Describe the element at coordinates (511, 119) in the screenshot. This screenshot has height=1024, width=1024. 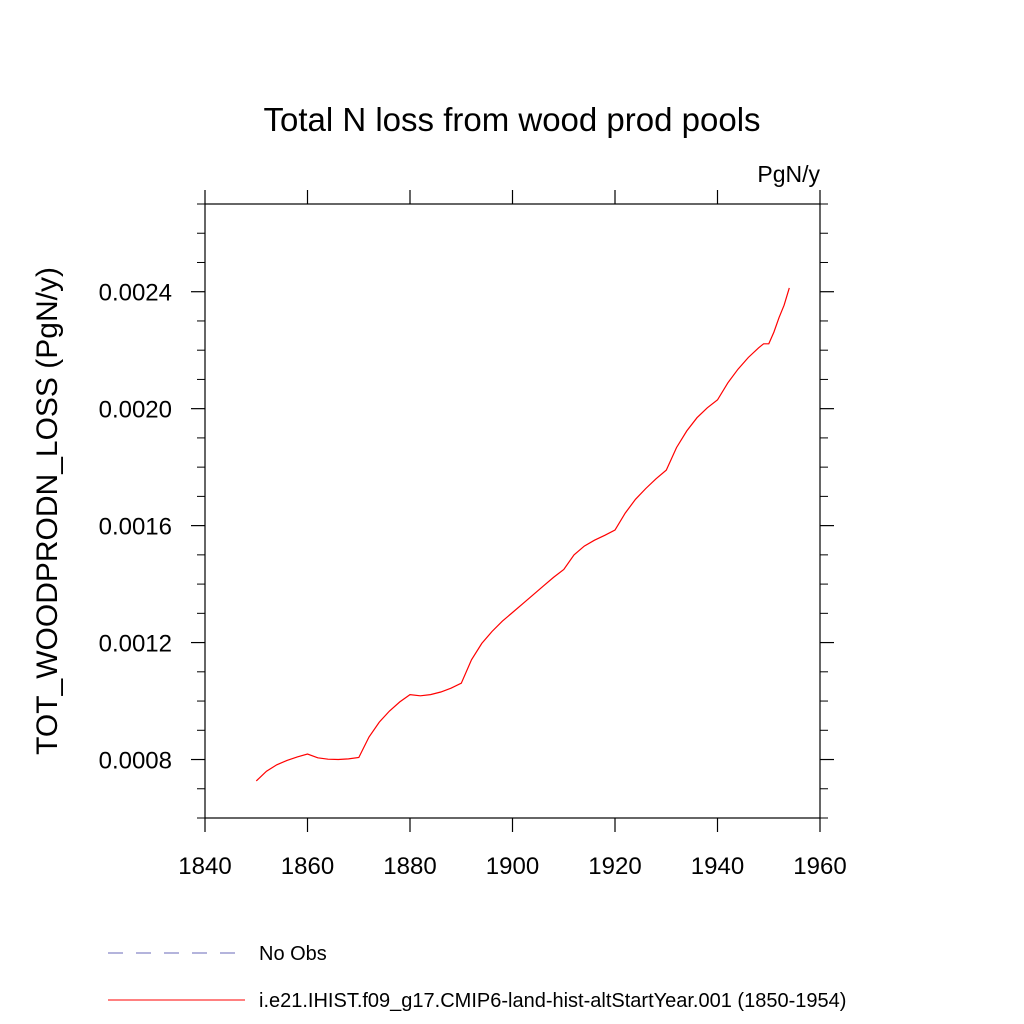
I see `chart-title: Total N loss from wood prod pools` at that location.